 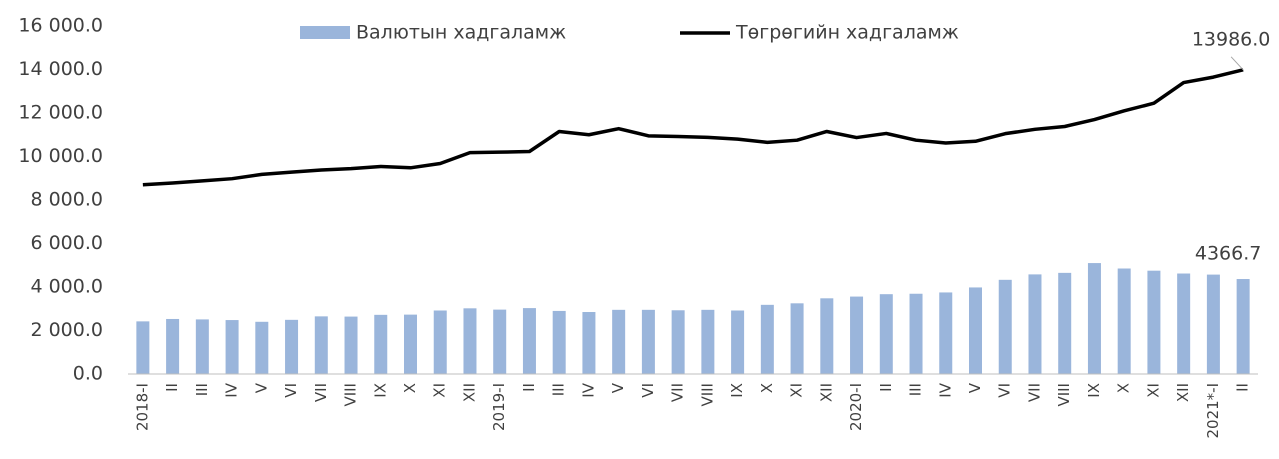 What do you see at coordinates (1231, 39) in the screenshot?
I see `data-label: 13986.0` at bounding box center [1231, 39].